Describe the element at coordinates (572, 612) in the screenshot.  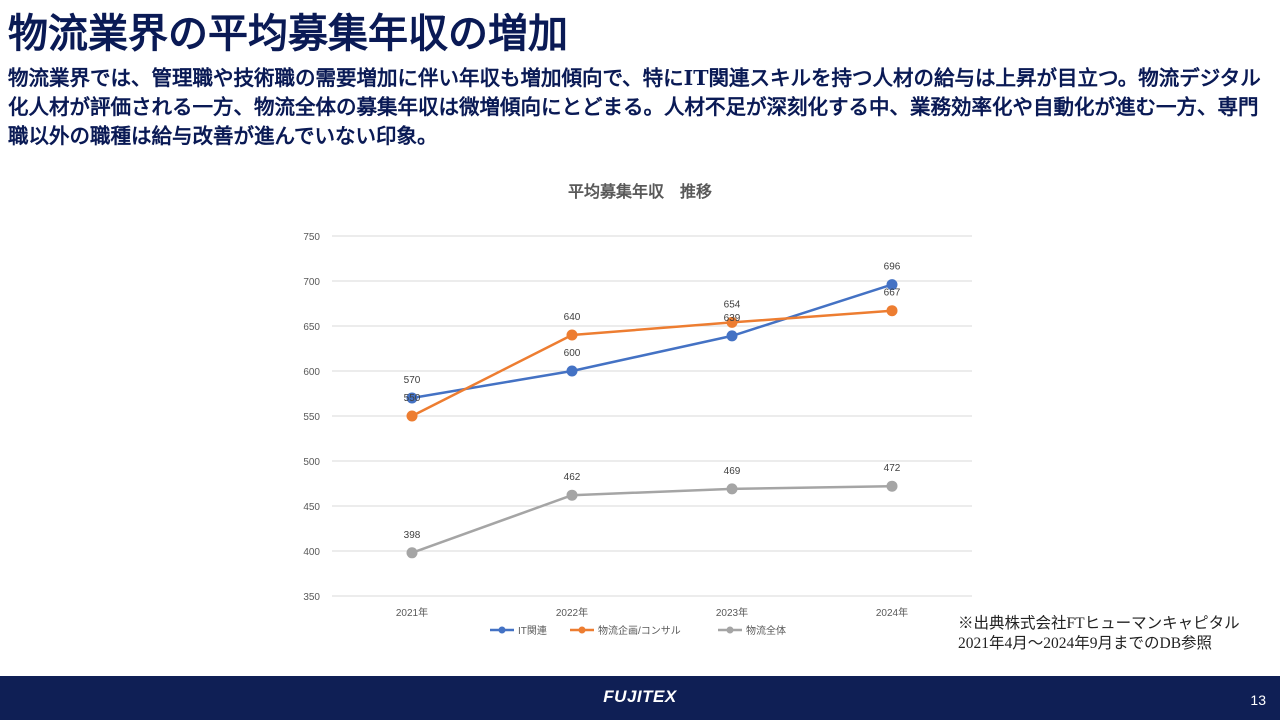
I see `x-tick-label: 2022年` at that location.